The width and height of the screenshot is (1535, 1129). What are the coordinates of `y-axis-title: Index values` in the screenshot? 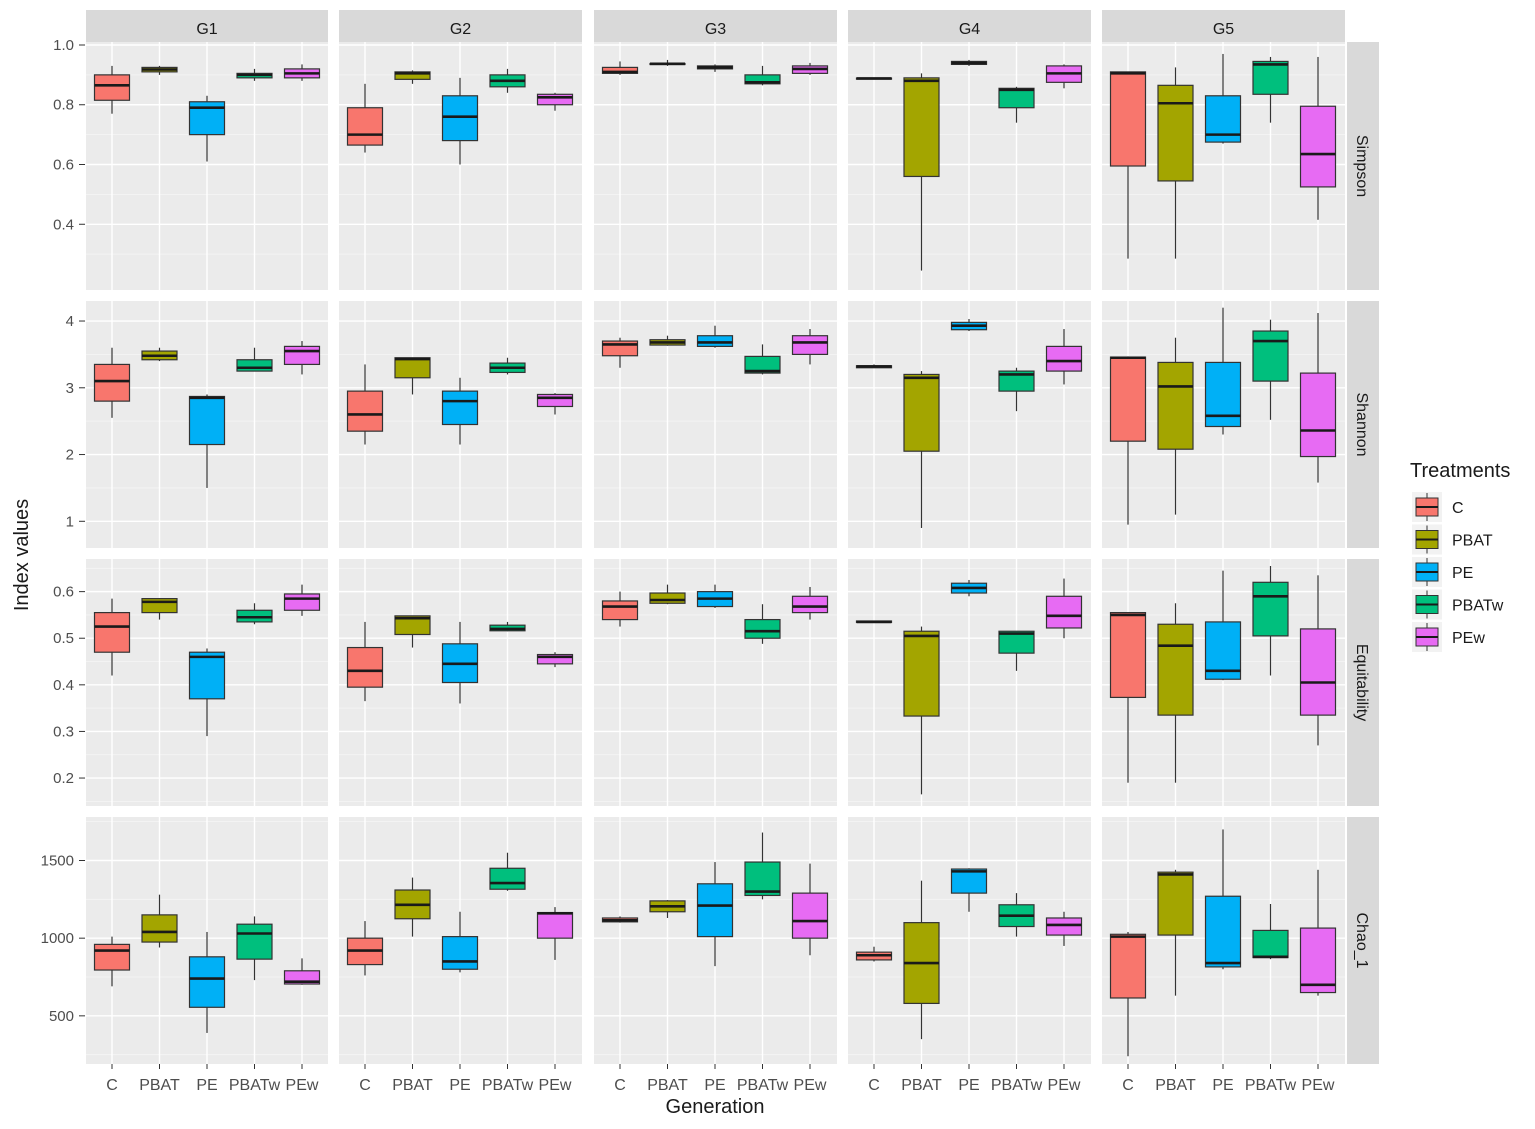 It's located at (22, 555).